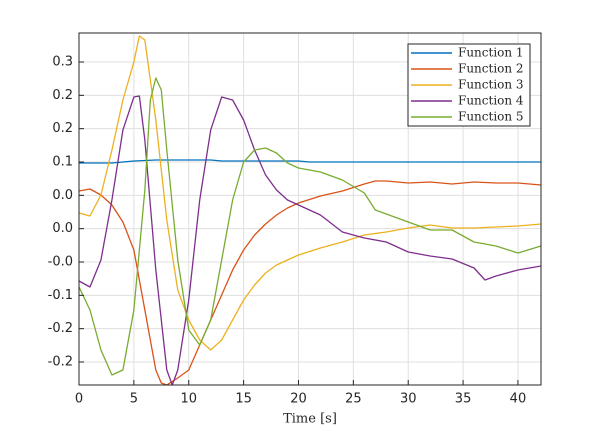 The height and width of the screenshot is (434, 599). What do you see at coordinates (491, 117) in the screenshot?
I see `legend-label: Function 5` at bounding box center [491, 117].